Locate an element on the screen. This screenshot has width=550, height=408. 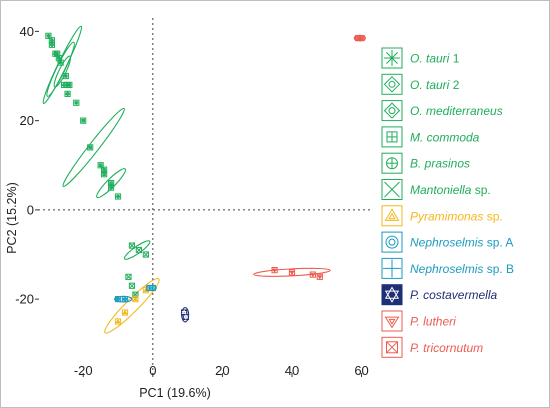
legend-item: P. costavermella is located at coordinates (439, 295).